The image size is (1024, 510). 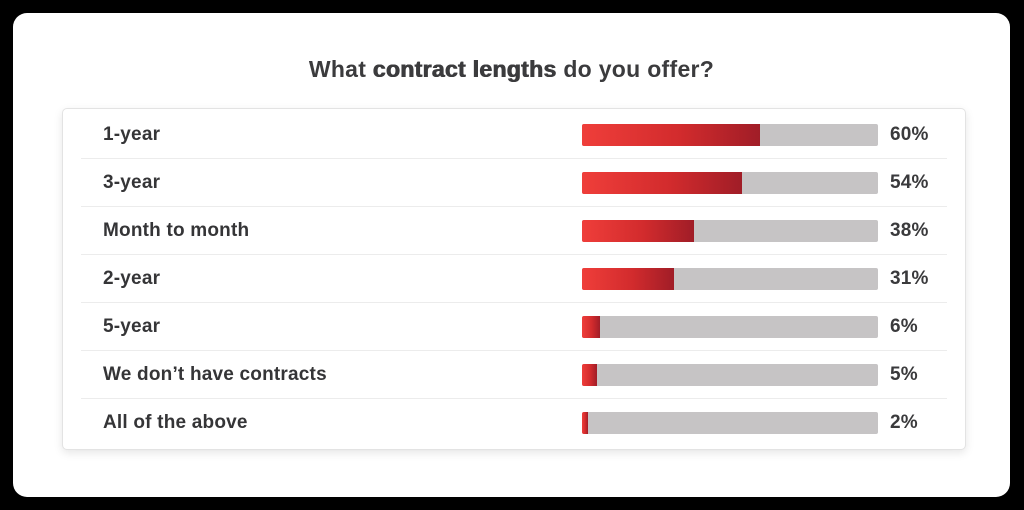 I want to click on chart-row: 2-year 31%, so click(x=514, y=278).